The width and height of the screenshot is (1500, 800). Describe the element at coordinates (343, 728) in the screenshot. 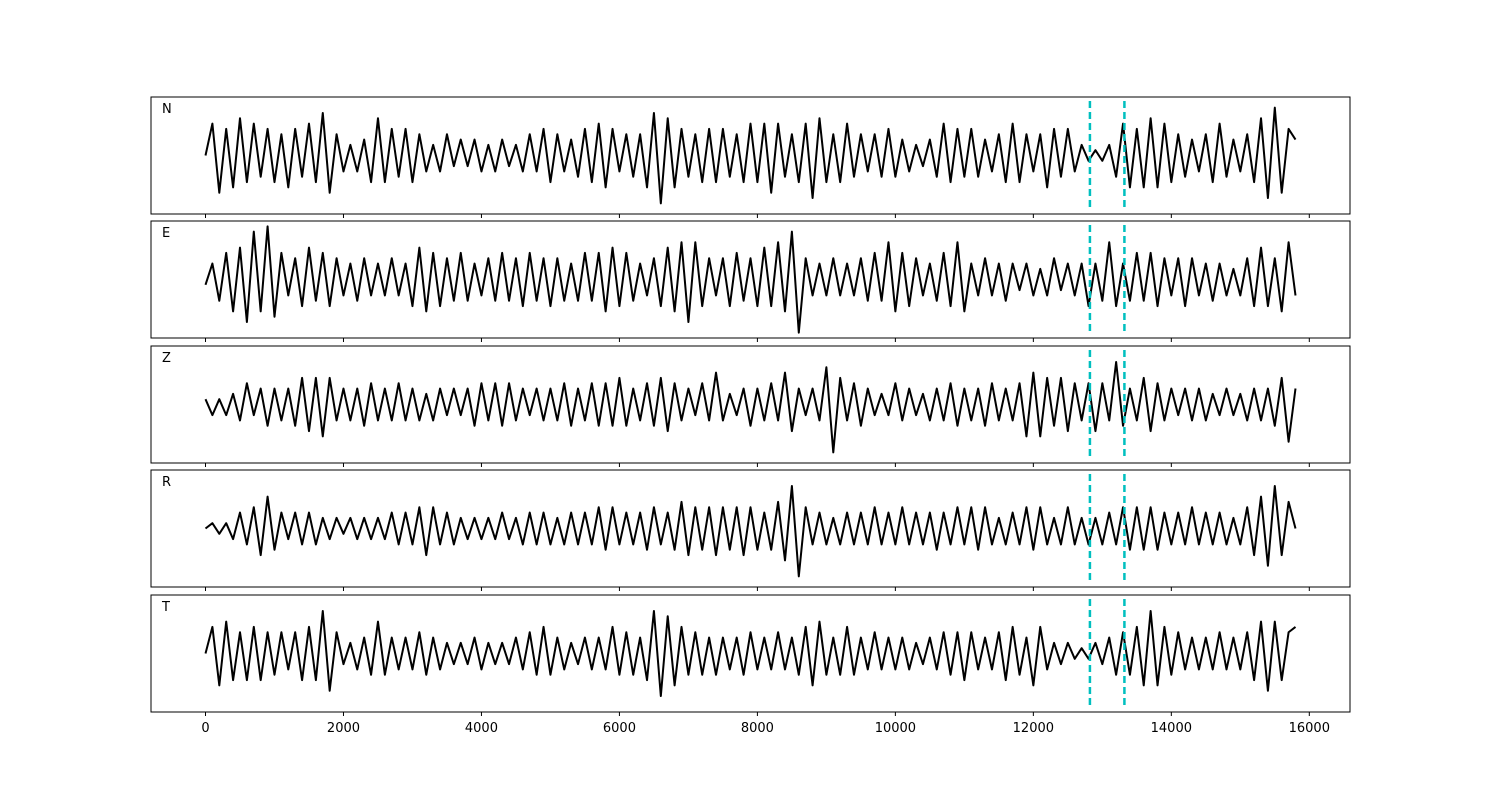

I see `x-tick-label: 2000` at that location.